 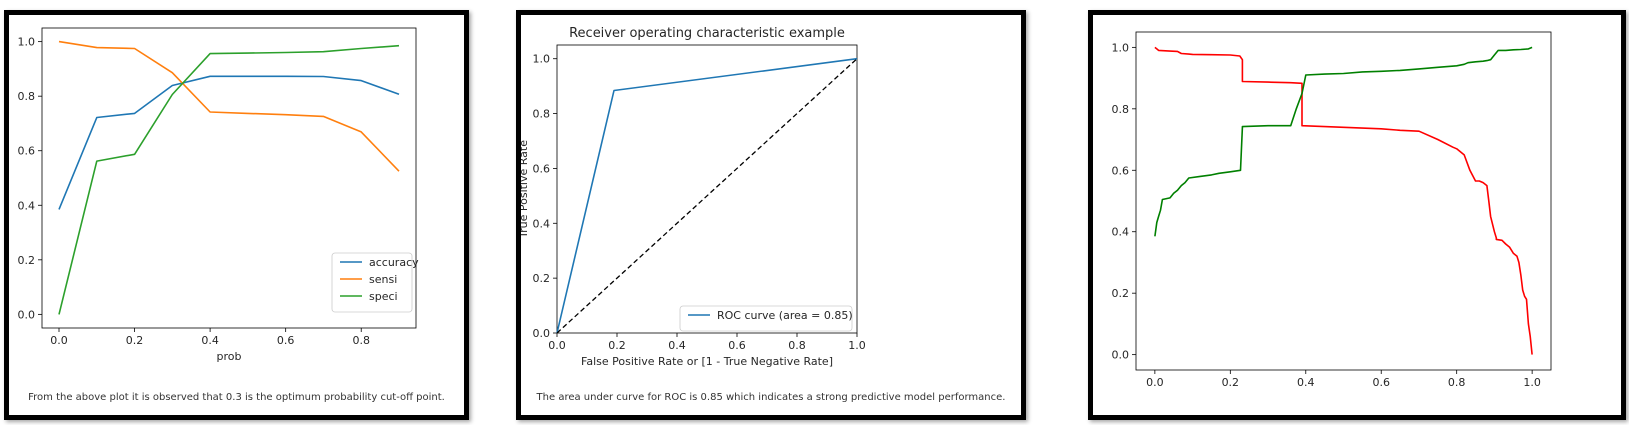 I want to click on plot-area-frame, so click(x=707, y=189).